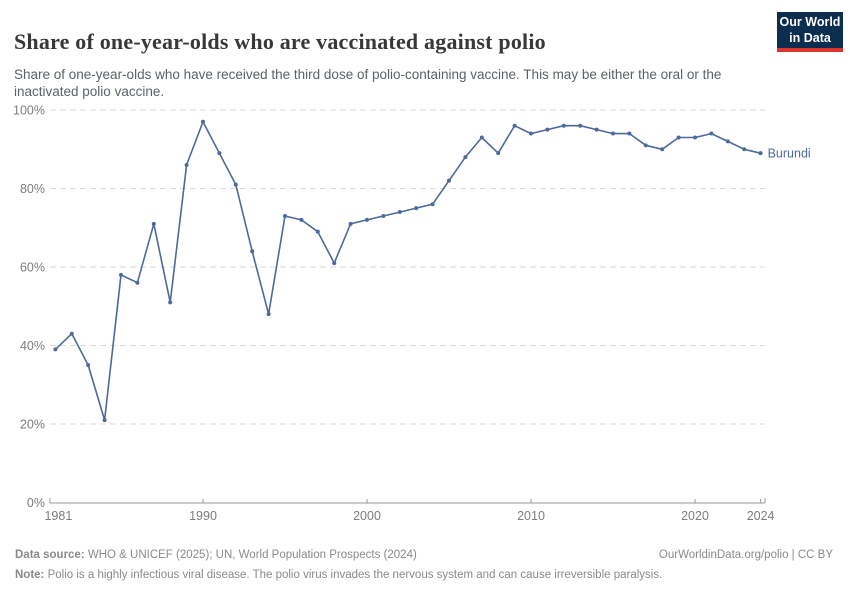  What do you see at coordinates (695, 516) in the screenshot?
I see `x-axis-tick-label: 2020` at bounding box center [695, 516].